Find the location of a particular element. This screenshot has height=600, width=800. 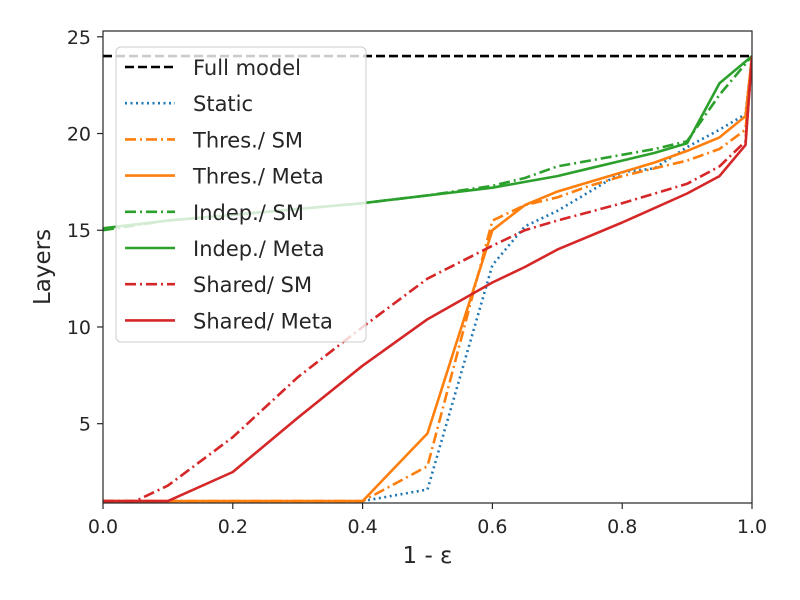

legend-label: Full model is located at coordinates (247, 68).